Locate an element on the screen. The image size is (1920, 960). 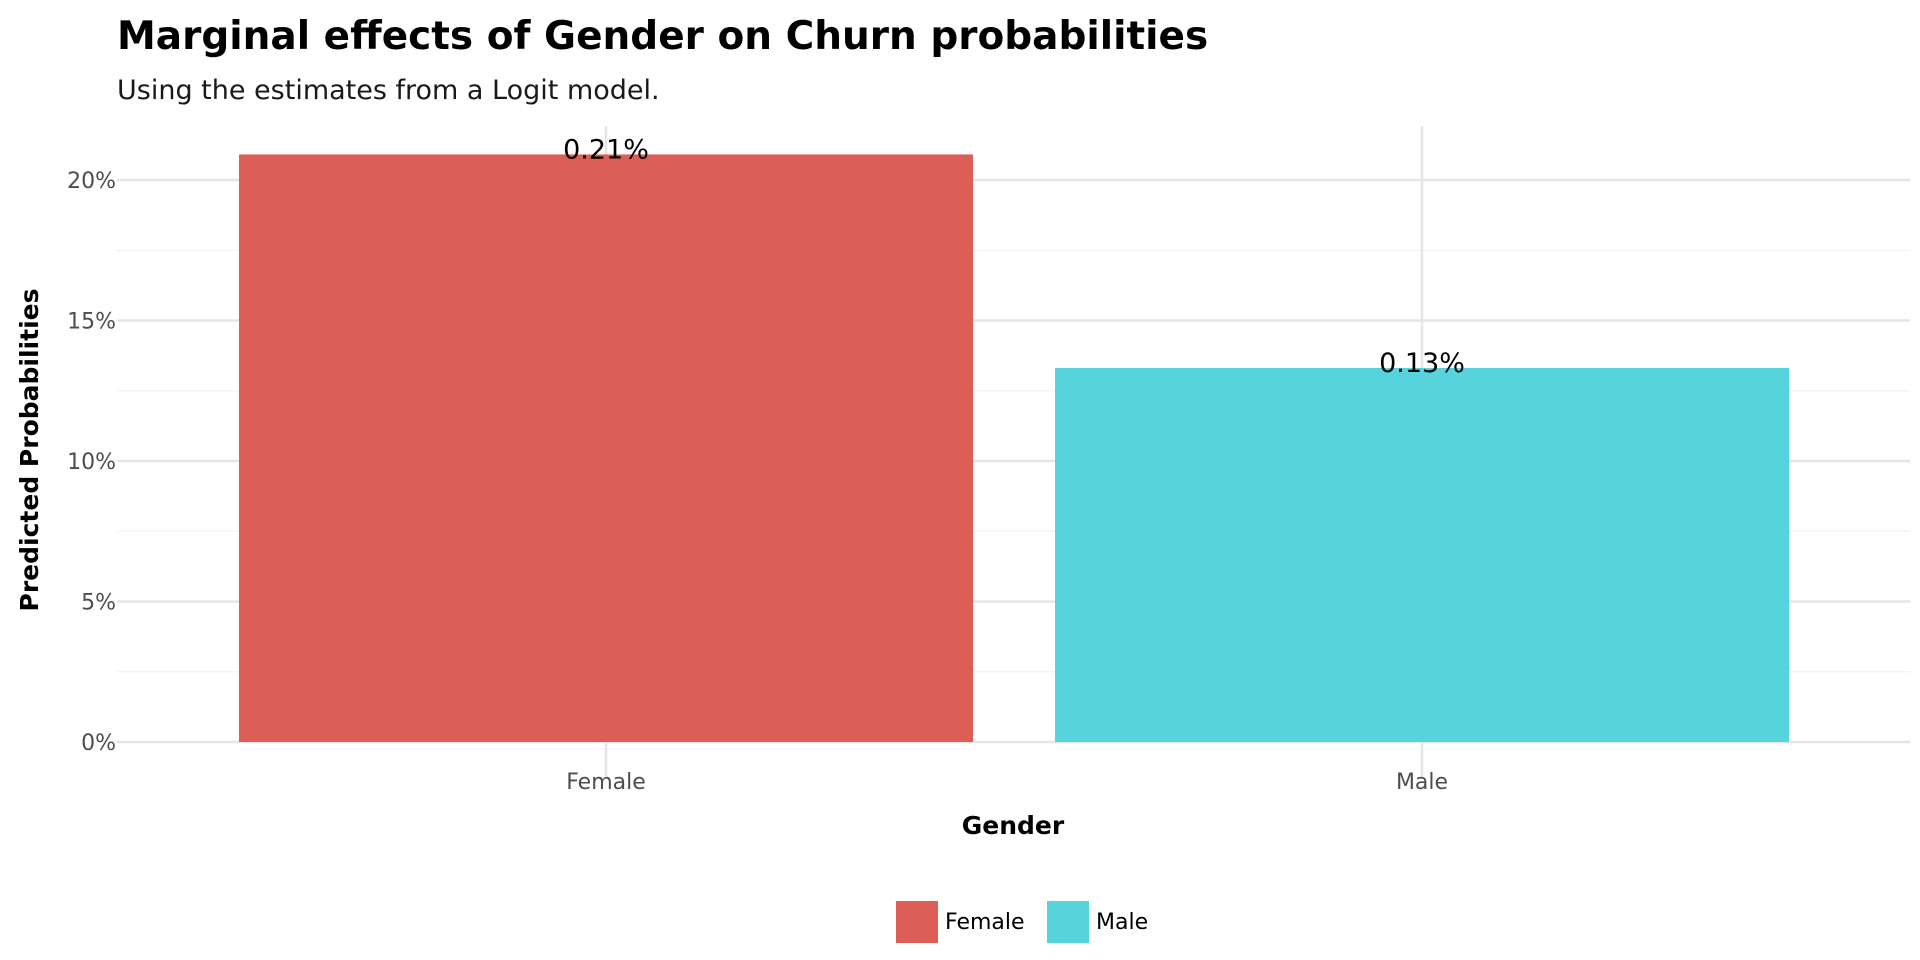
y-tick-label: 0% is located at coordinates (98, 743).